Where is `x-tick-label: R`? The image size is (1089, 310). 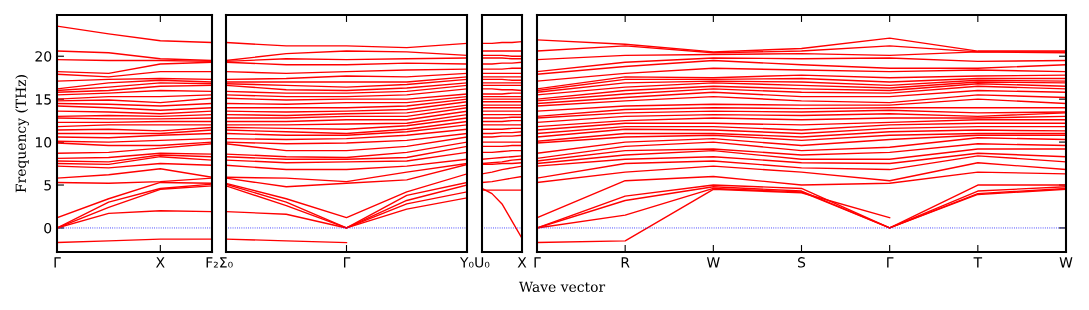 x-tick-label: R is located at coordinates (625, 262).